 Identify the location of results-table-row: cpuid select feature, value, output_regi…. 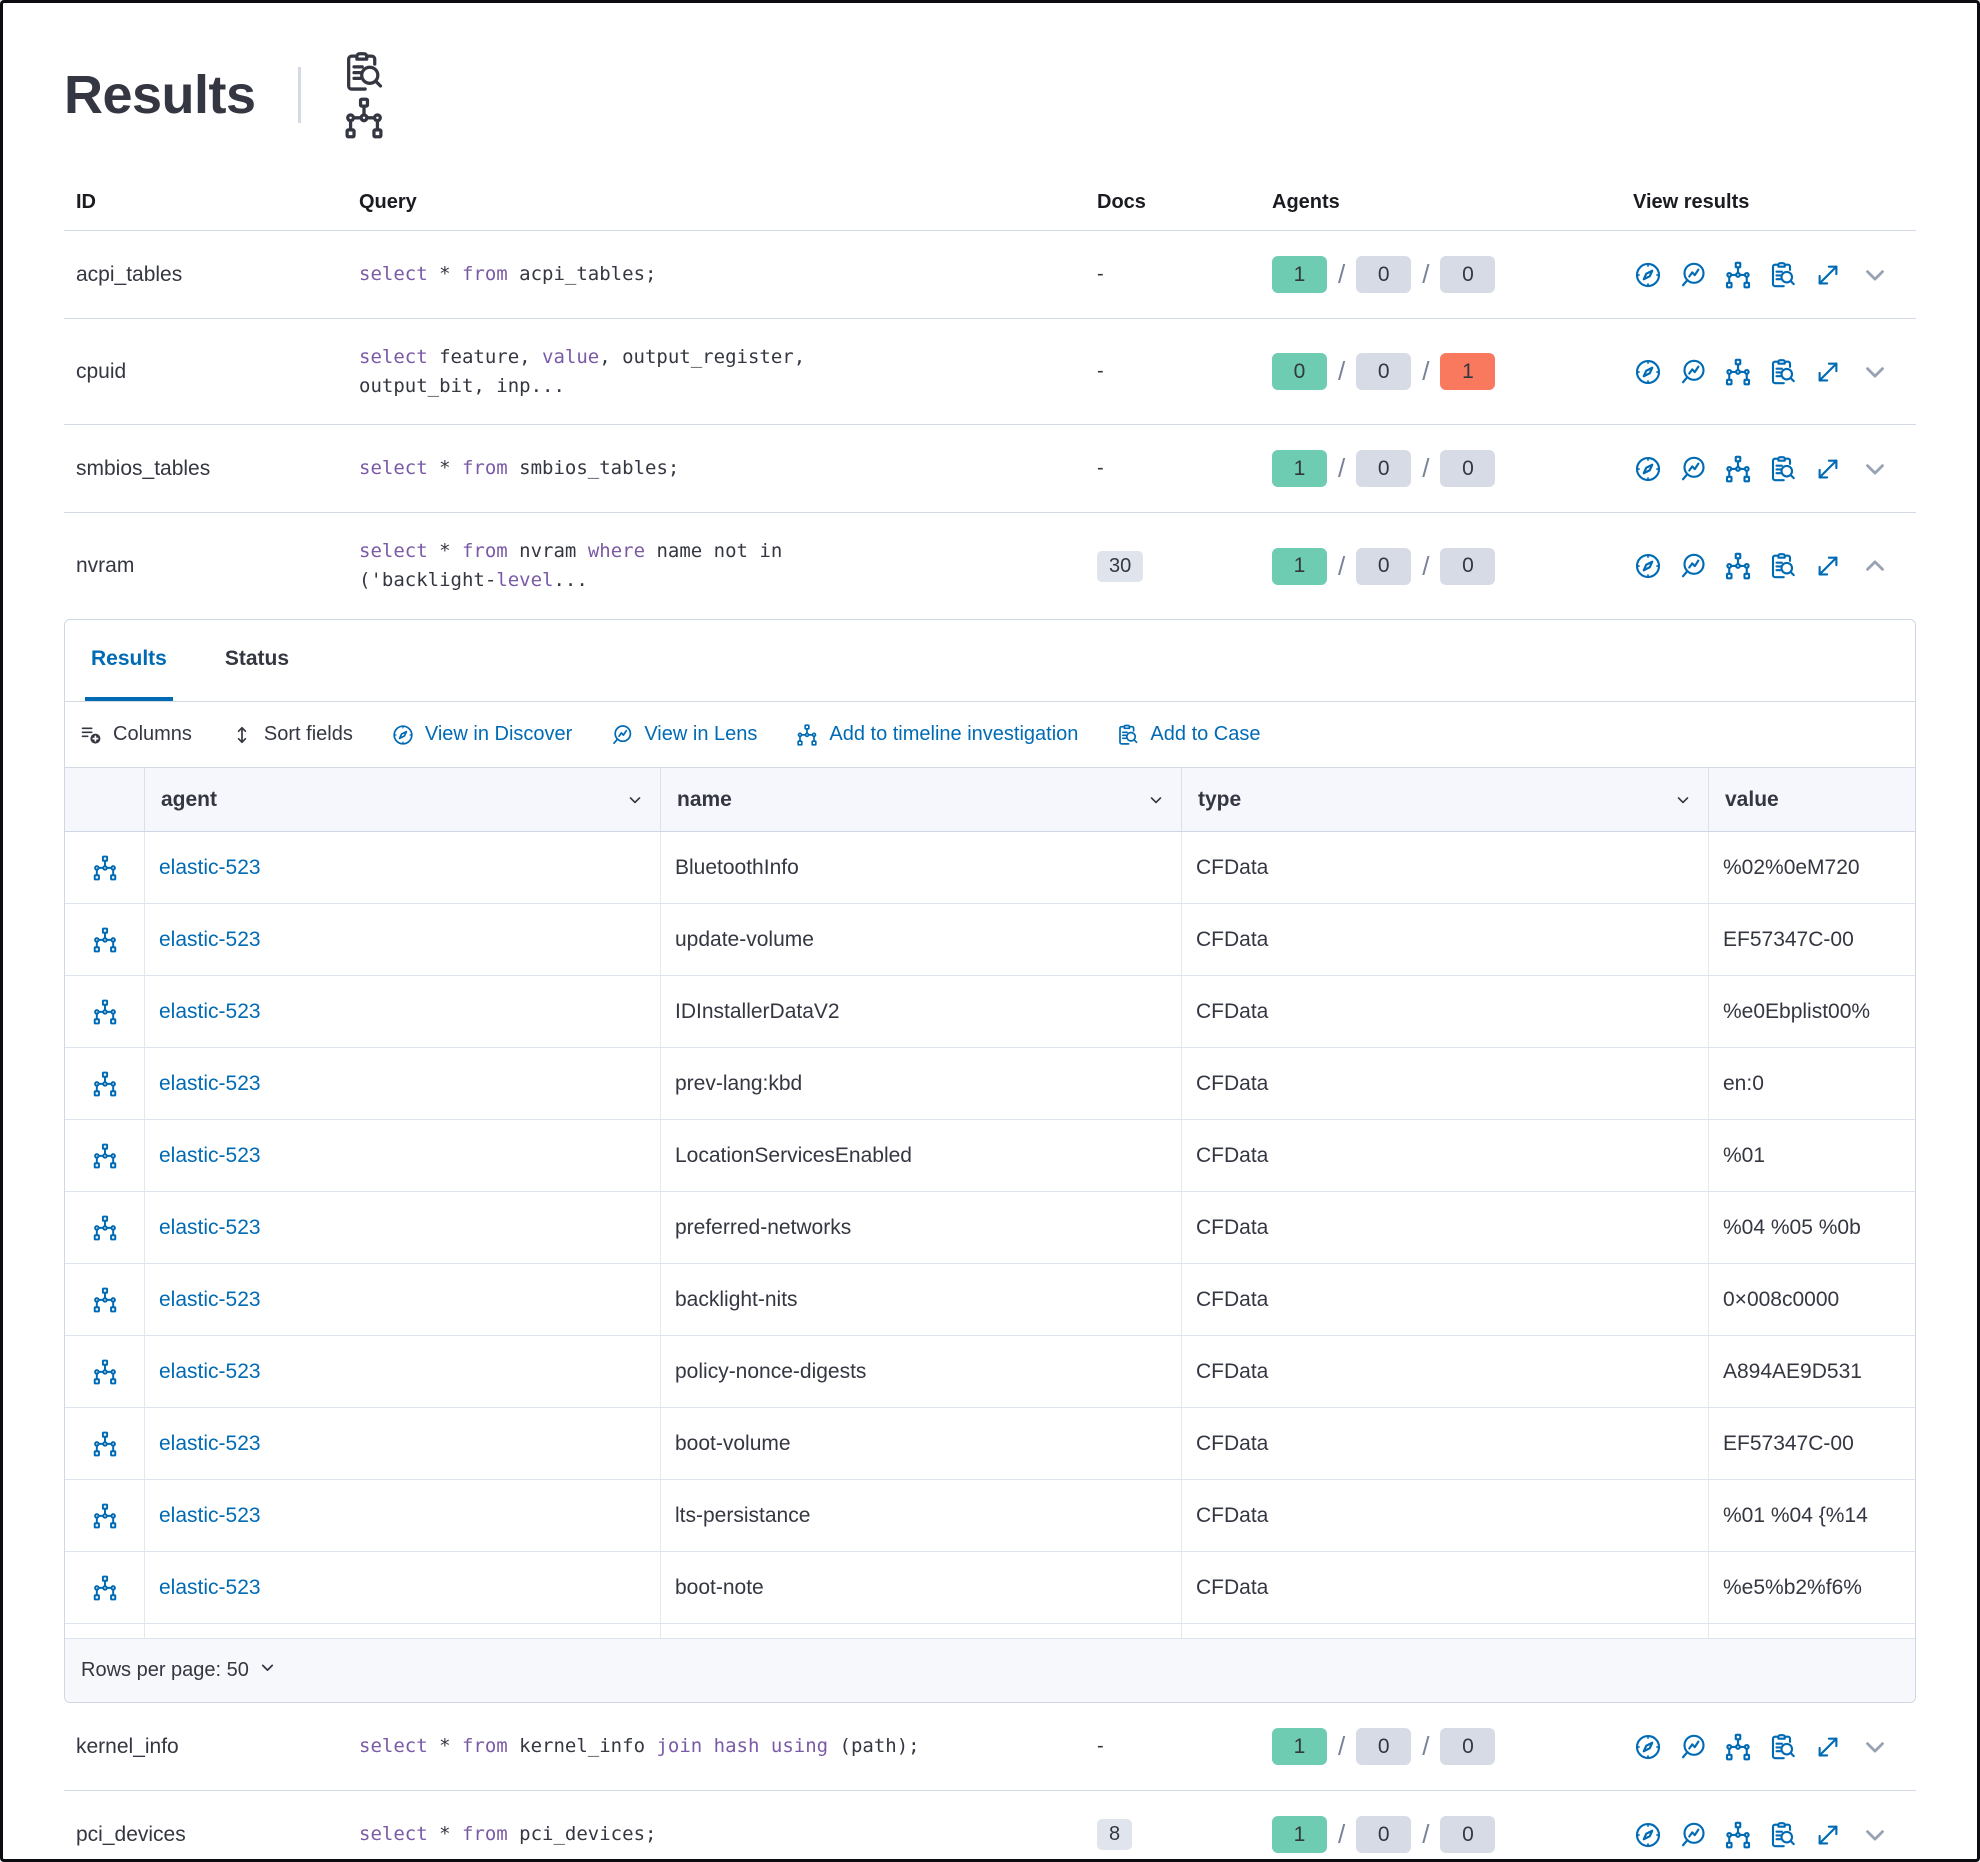
(990, 372).